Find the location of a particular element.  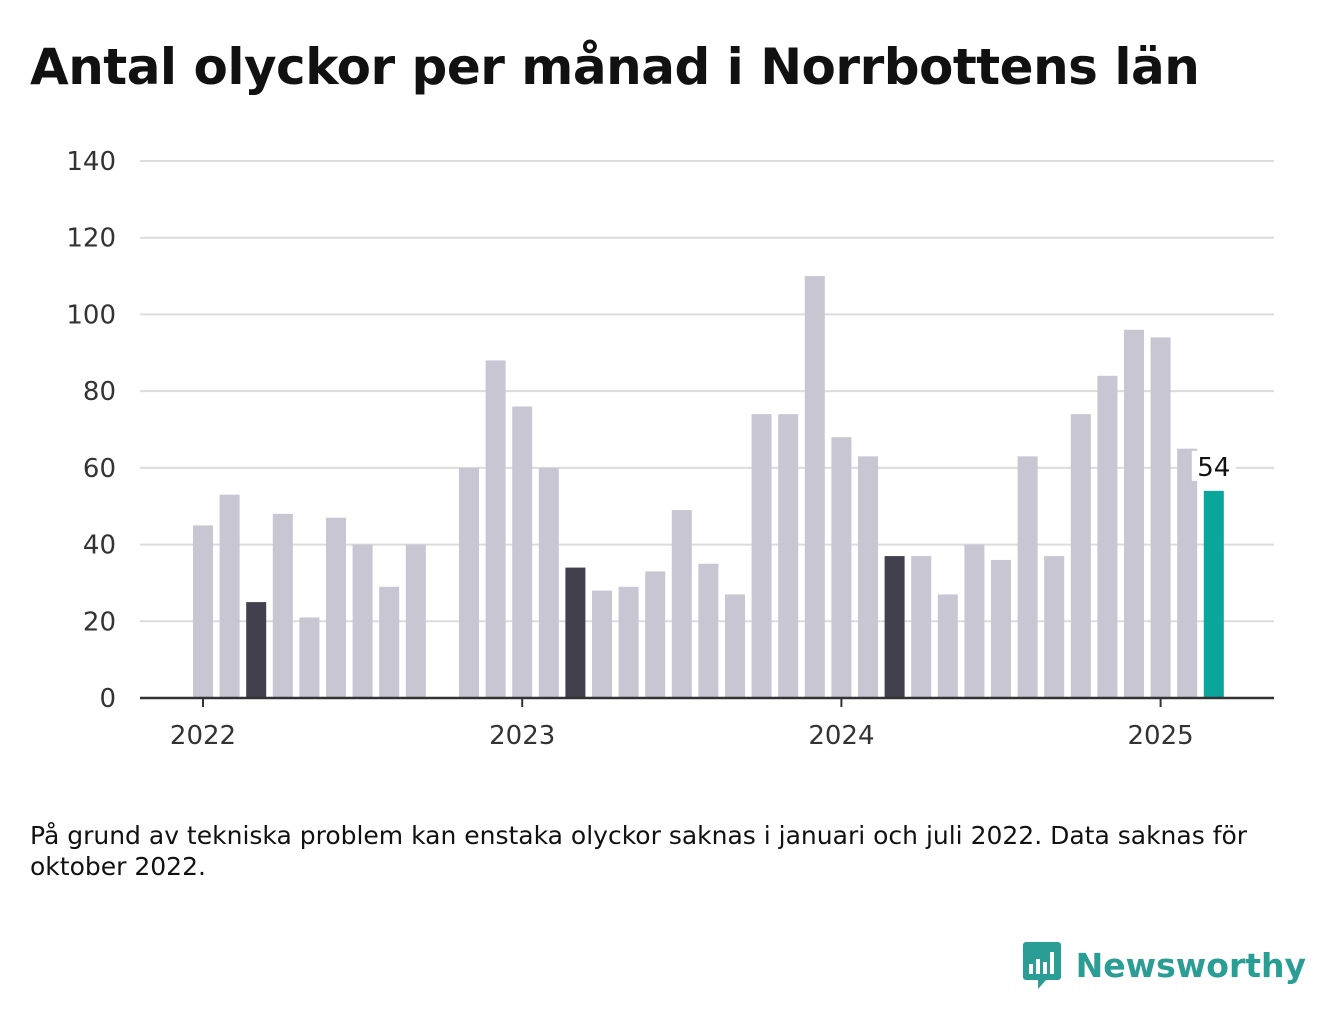

data-labels: 54 is located at coordinates (1213, 466).